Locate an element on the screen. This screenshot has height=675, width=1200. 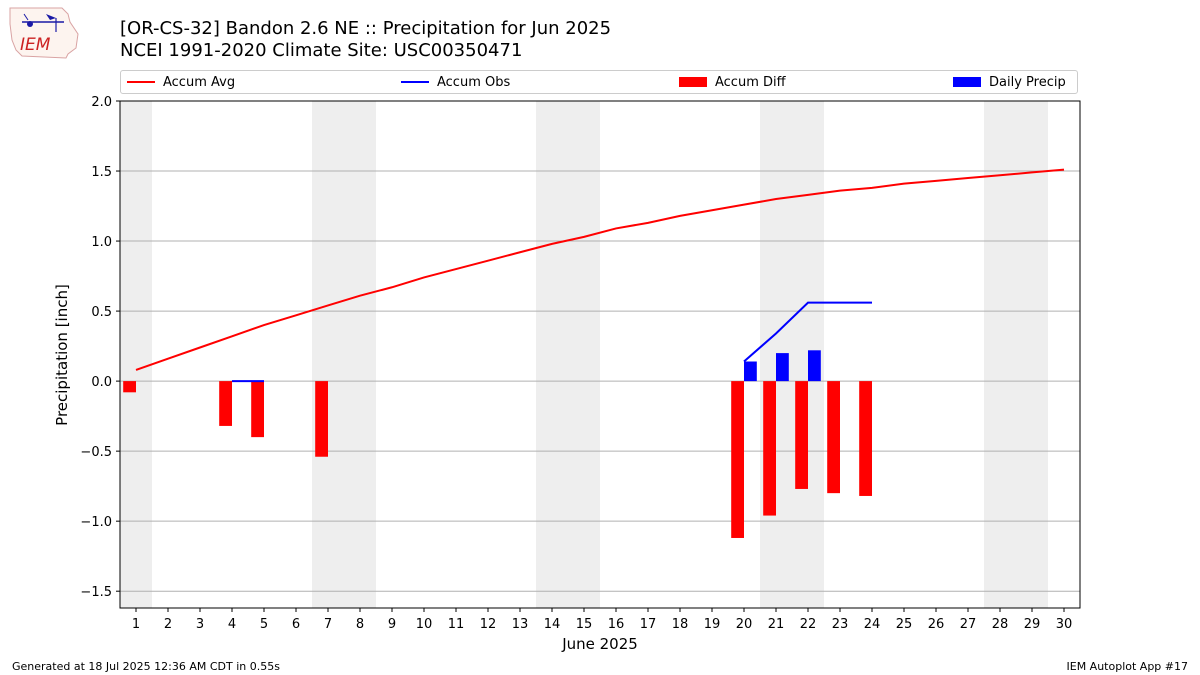
x-tick-label: 16 is located at coordinates (616, 624).